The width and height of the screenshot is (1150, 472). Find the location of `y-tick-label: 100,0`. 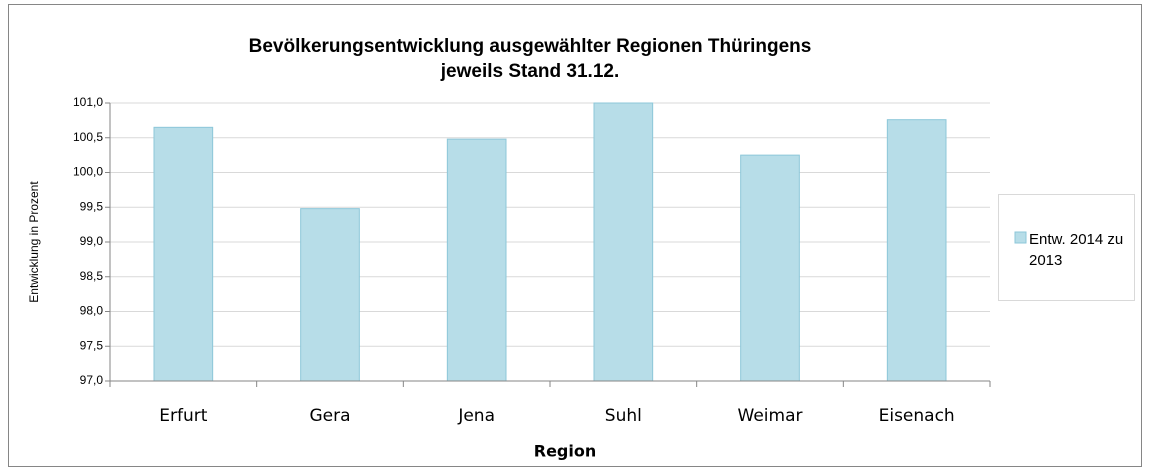

y-tick-label: 100,0 is located at coordinates (88, 172).